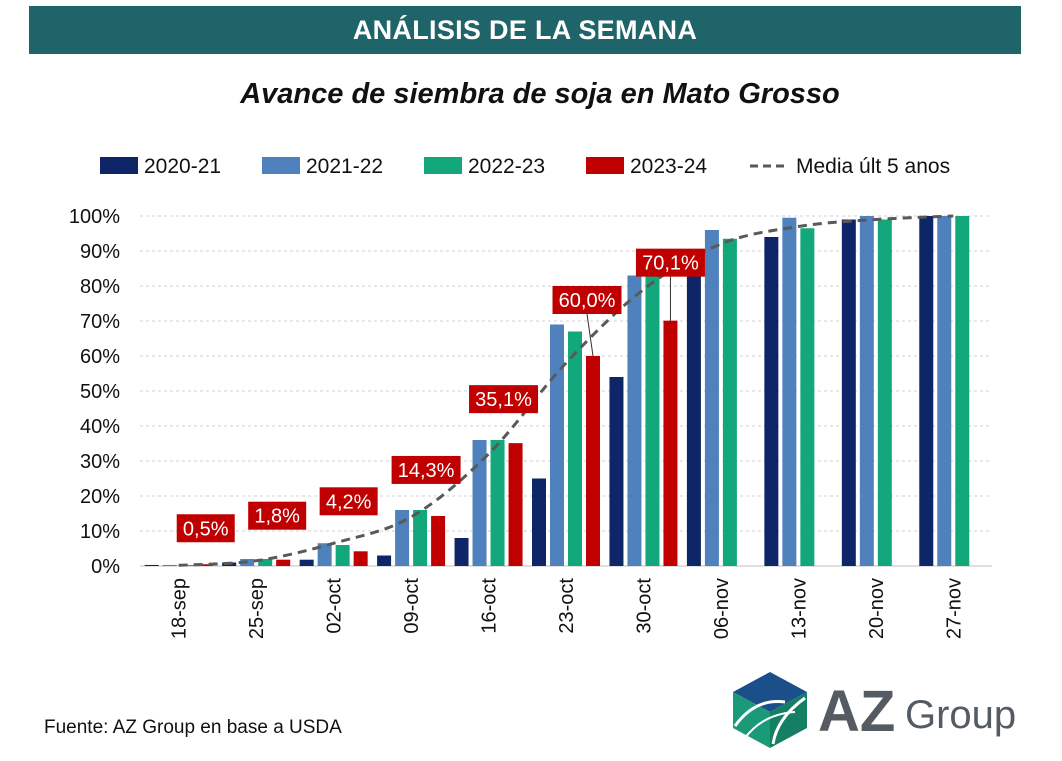  Describe the element at coordinates (360, 558) in the screenshot. I see `bar-2023-24-02-oct` at that location.